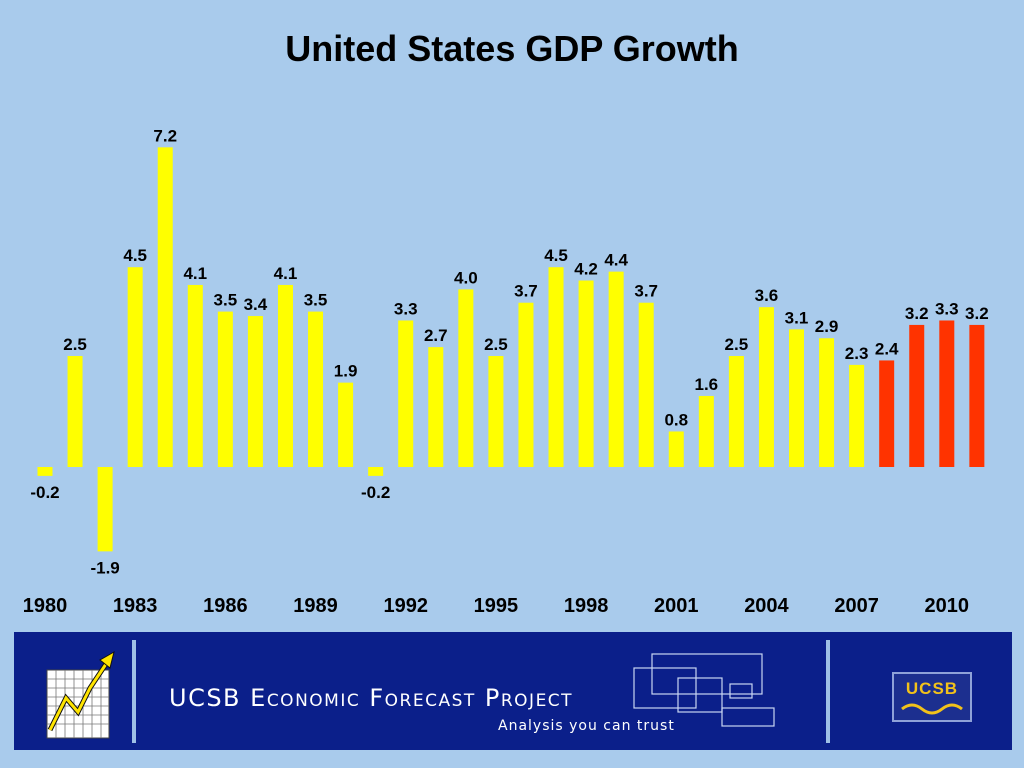  Describe the element at coordinates (104, 567) in the screenshot. I see `bar-value-label-1982: -1.9` at that location.